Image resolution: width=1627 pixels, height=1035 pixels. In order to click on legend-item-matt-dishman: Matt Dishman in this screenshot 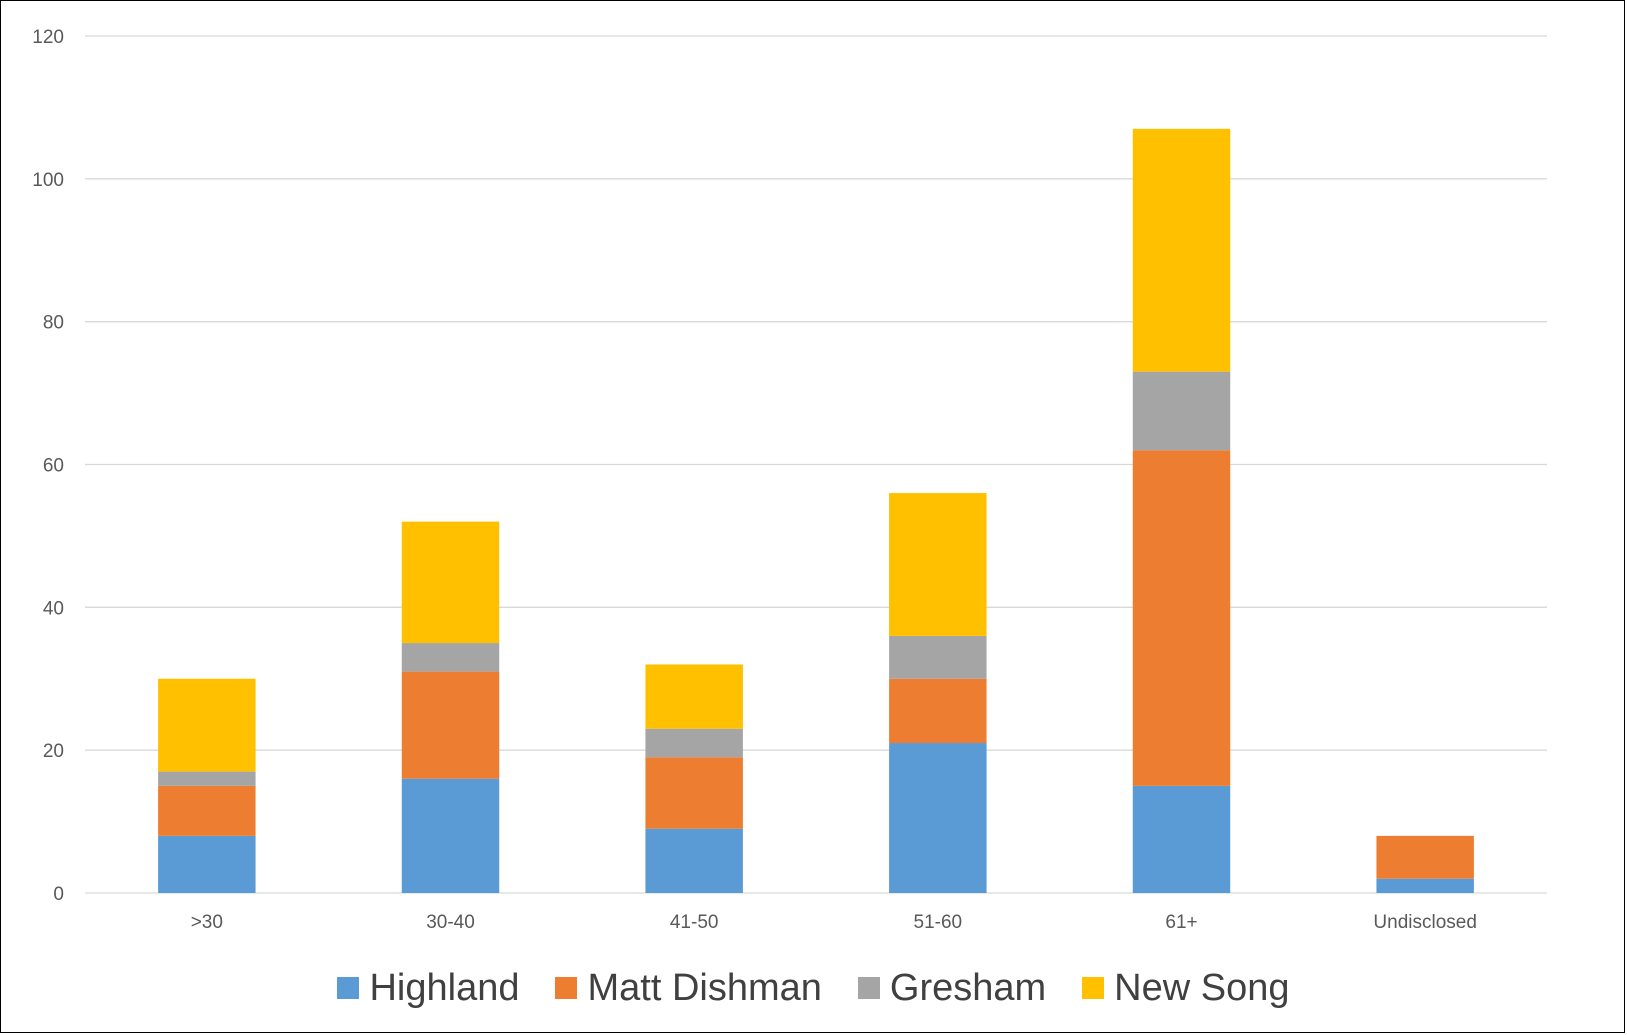, I will do `click(688, 988)`.